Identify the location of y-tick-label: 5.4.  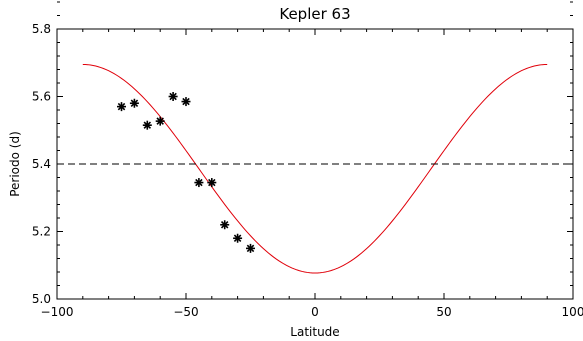
(41, 164).